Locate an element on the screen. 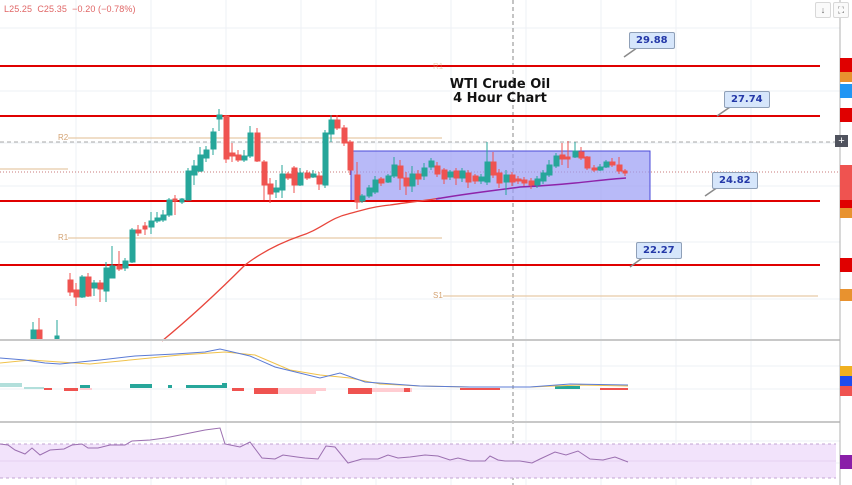 This screenshot has width=852, height=485. chart-title-line2: 4 Hour Chart is located at coordinates (500, 98).